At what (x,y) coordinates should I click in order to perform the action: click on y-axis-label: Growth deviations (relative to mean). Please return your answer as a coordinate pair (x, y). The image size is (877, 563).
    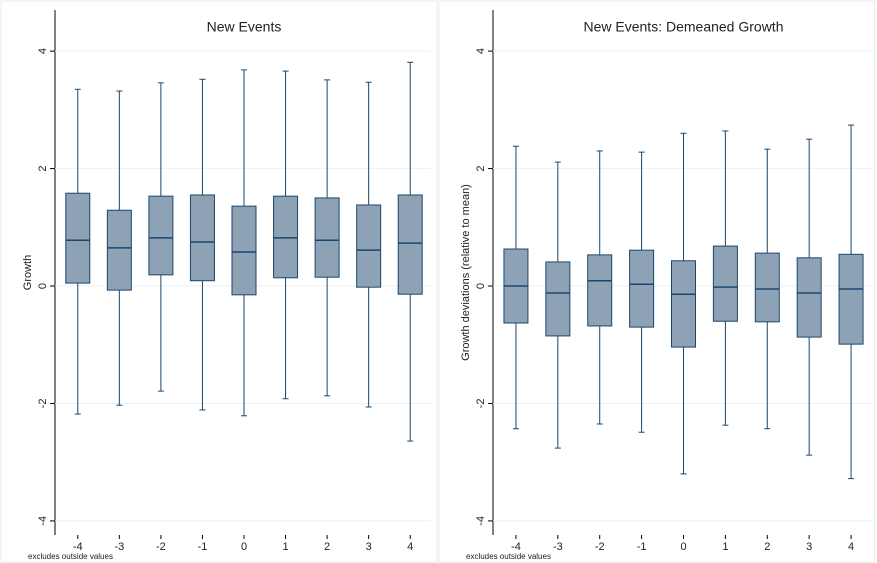
    Looking at the image, I should click on (466, 272).